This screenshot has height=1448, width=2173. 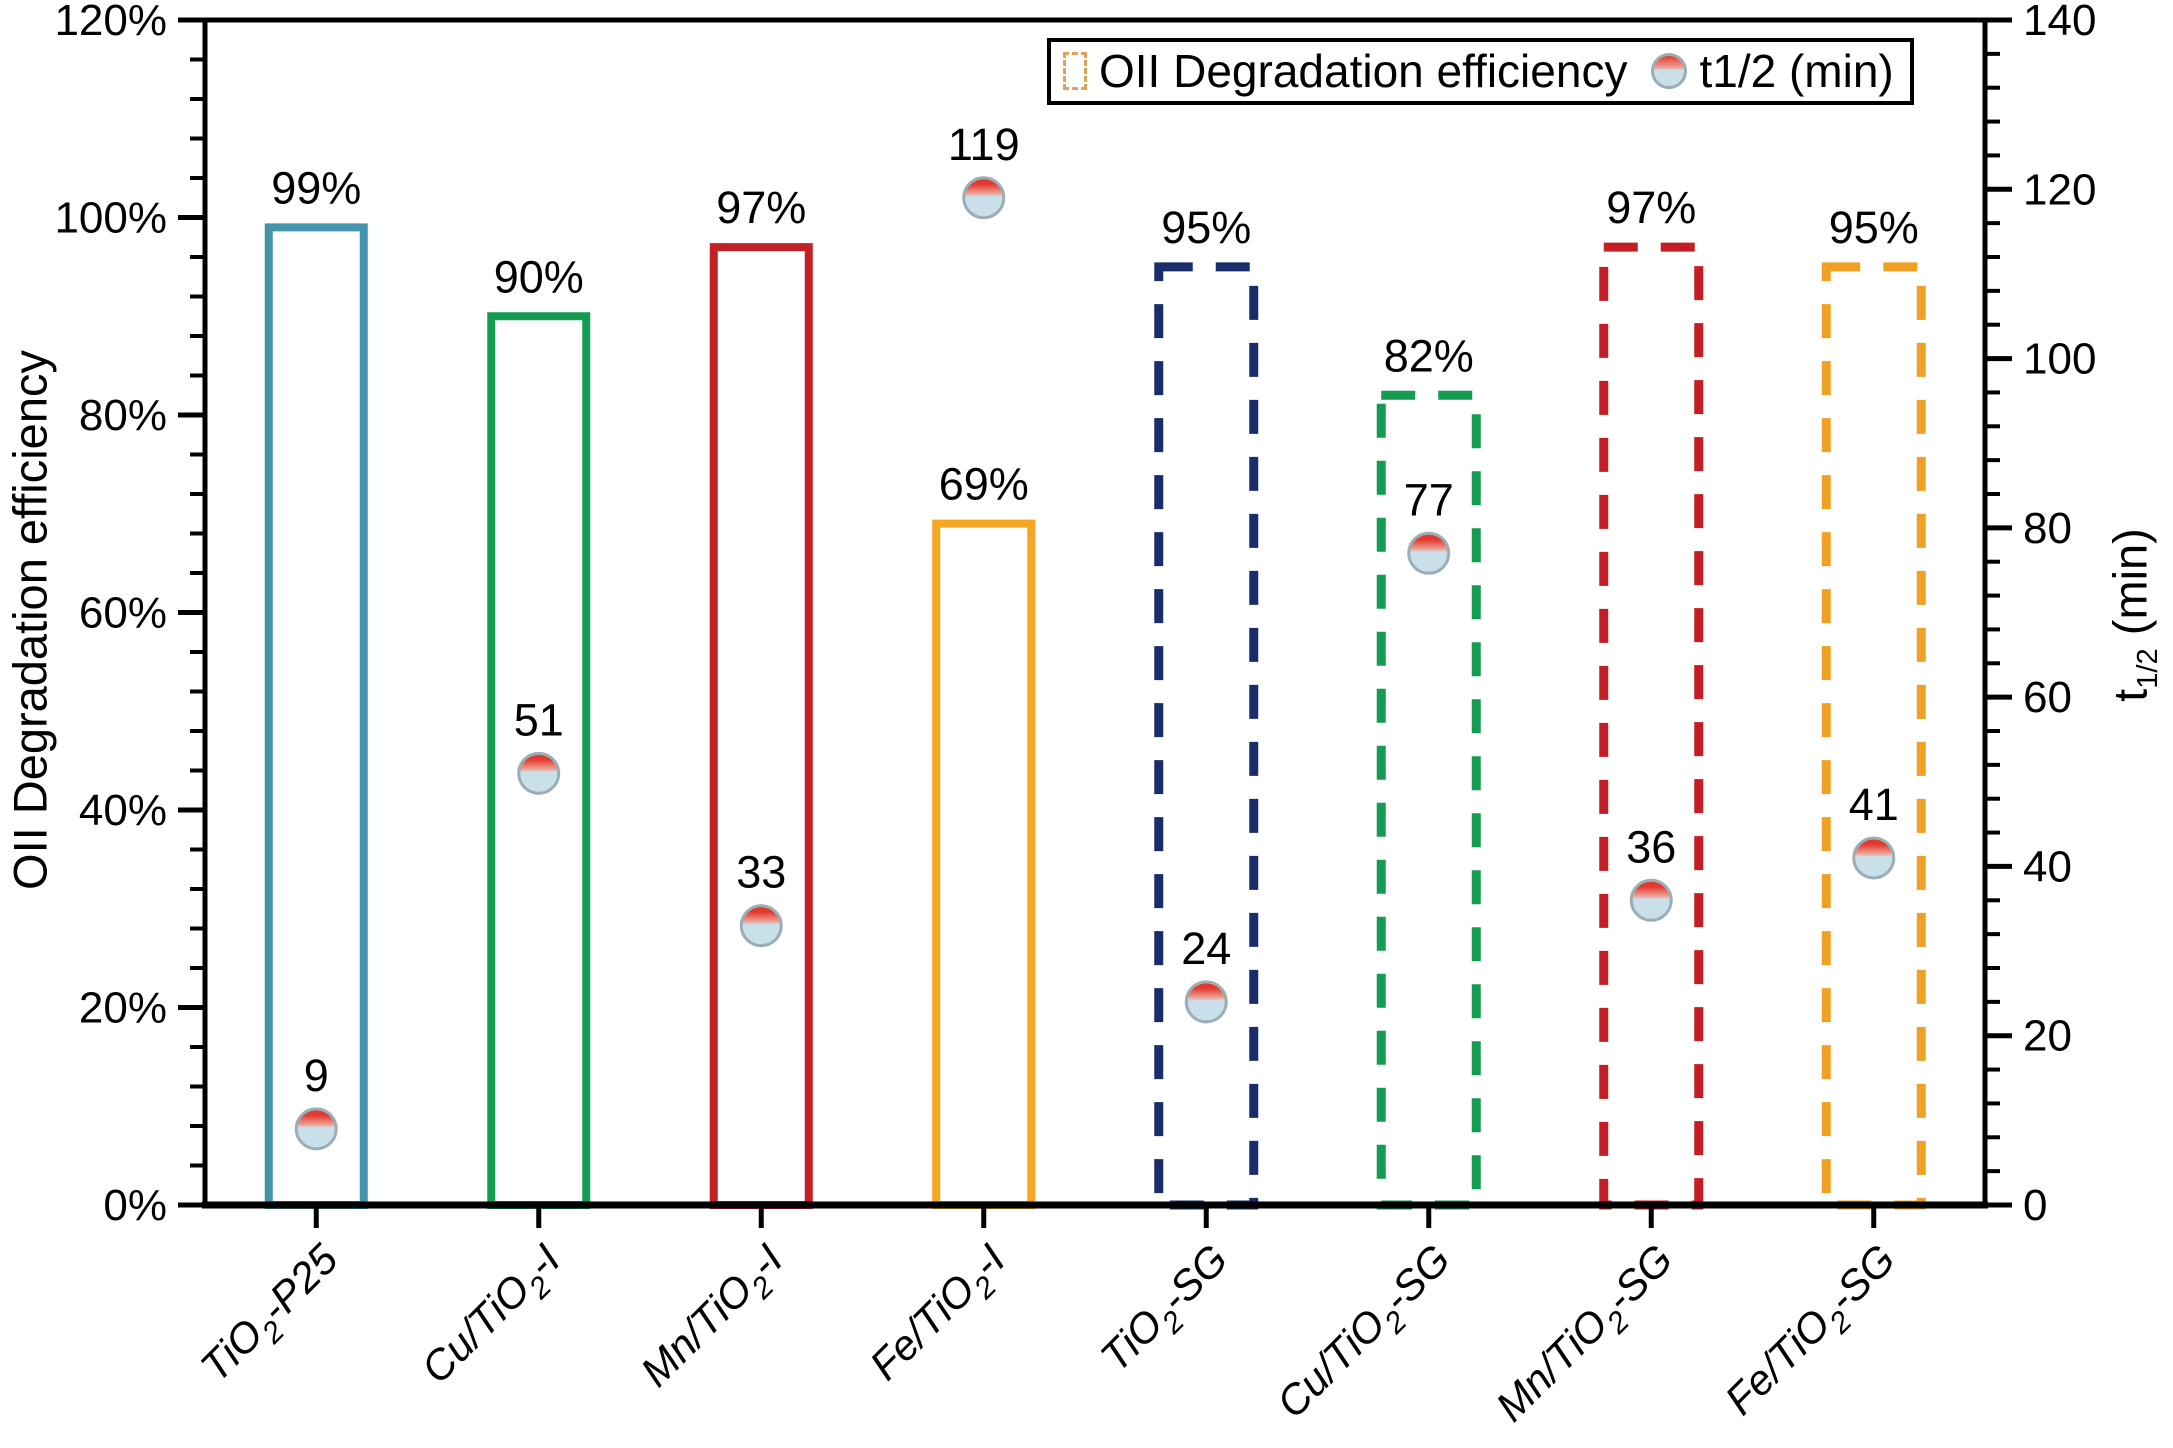 What do you see at coordinates (940, 1315) in the screenshot?
I see `x-tick-label-Fe/TiO2-I: Fe/TiO2-I` at bounding box center [940, 1315].